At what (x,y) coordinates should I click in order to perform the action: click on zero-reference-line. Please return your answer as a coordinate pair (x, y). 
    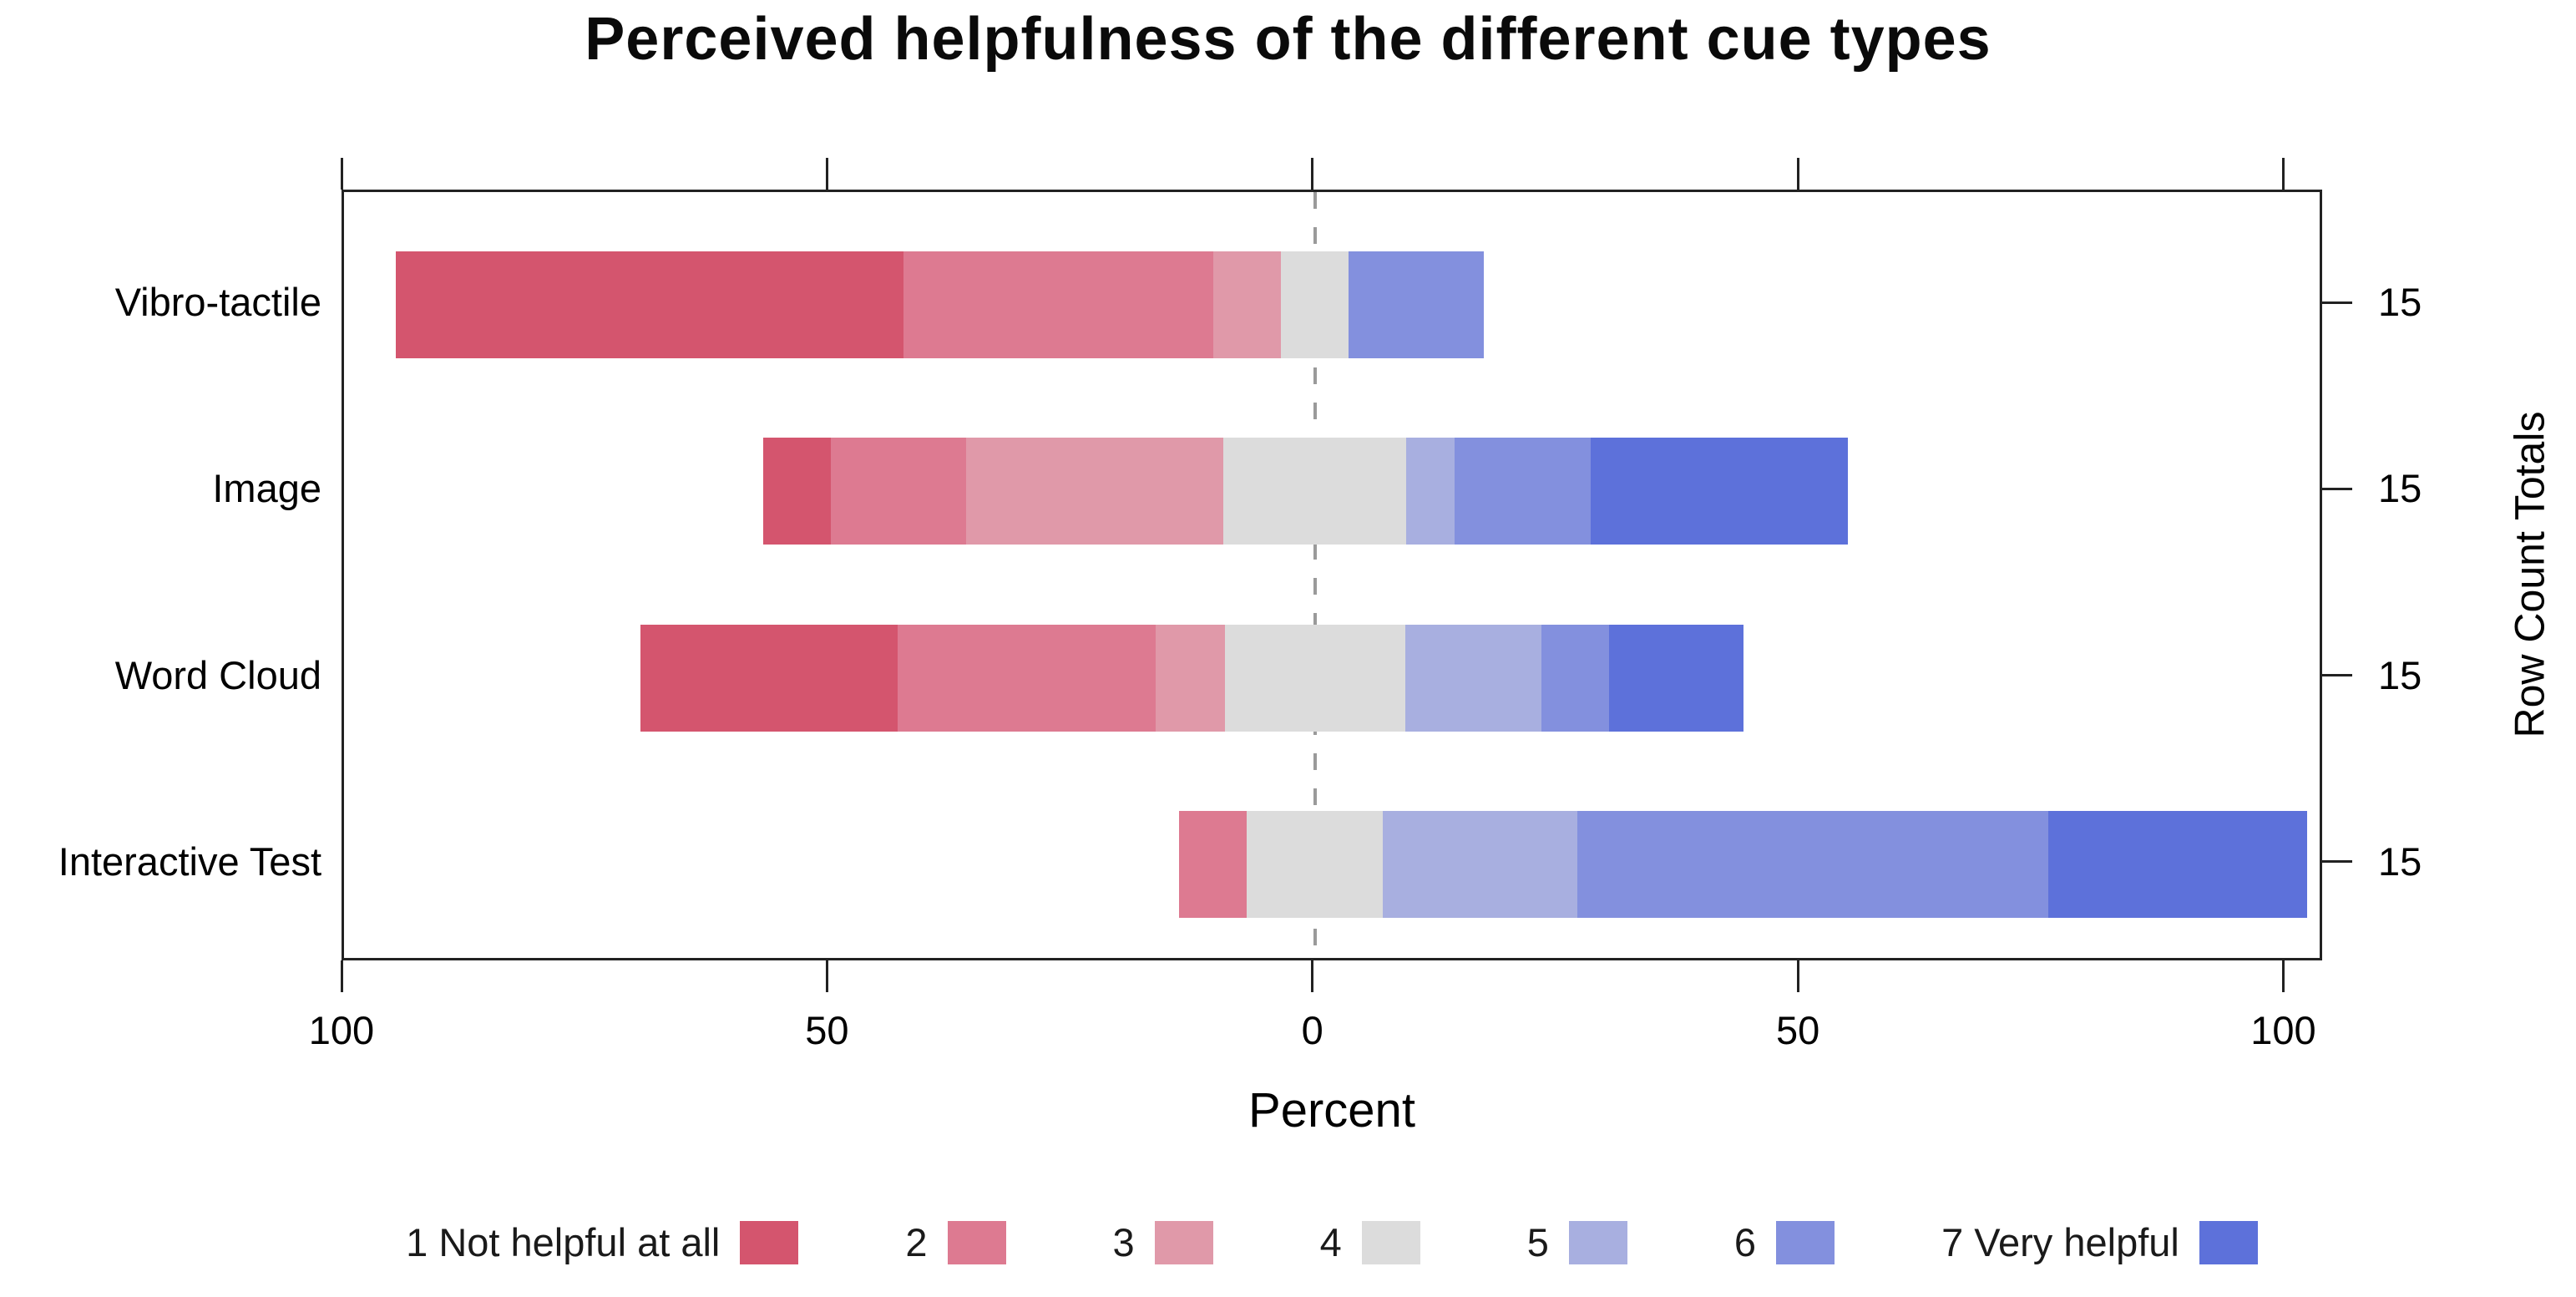
    Looking at the image, I should click on (1315, 575).